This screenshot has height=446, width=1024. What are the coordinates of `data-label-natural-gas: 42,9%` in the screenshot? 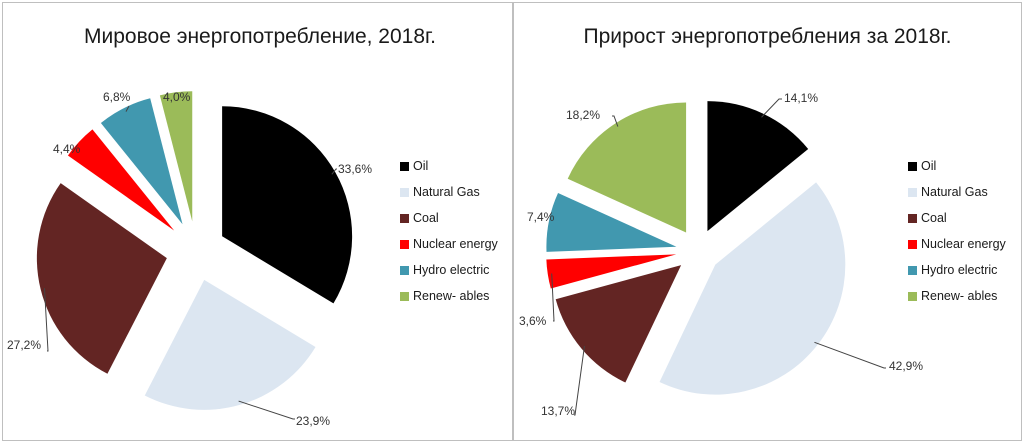 It's located at (906, 366).